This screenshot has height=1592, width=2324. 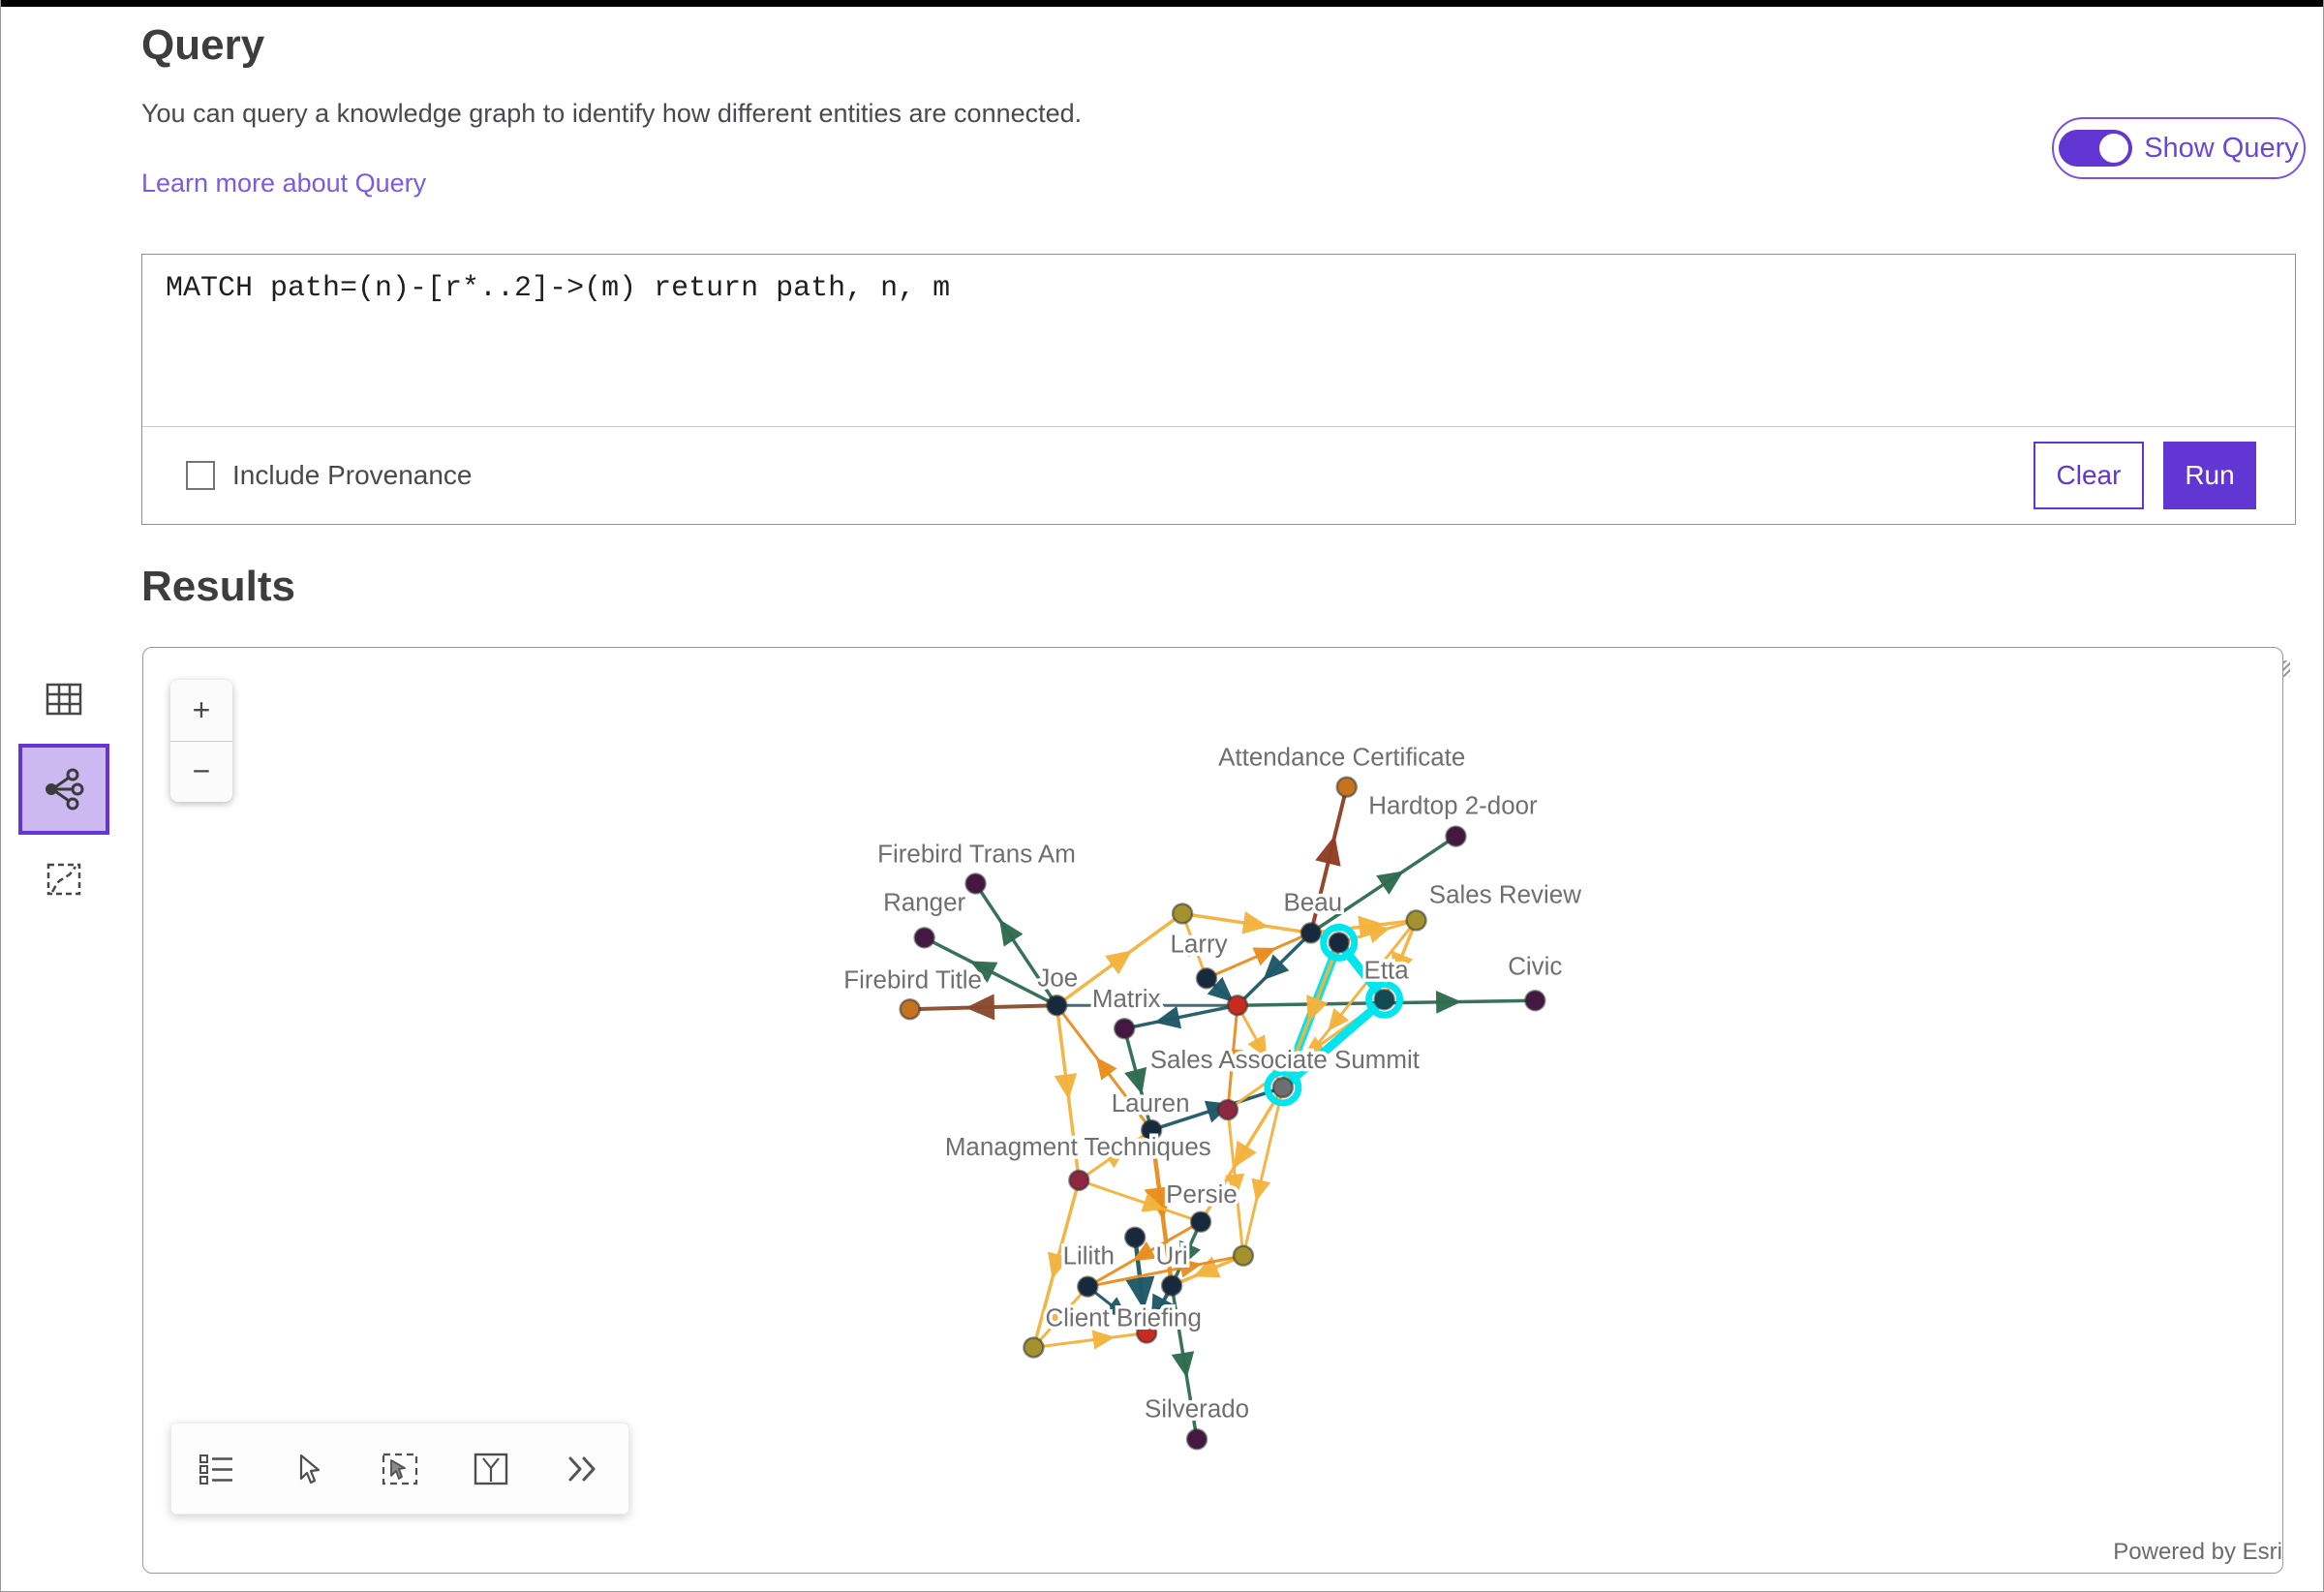 What do you see at coordinates (1147, 1333) in the screenshot?
I see `graph-node-cbrief` at bounding box center [1147, 1333].